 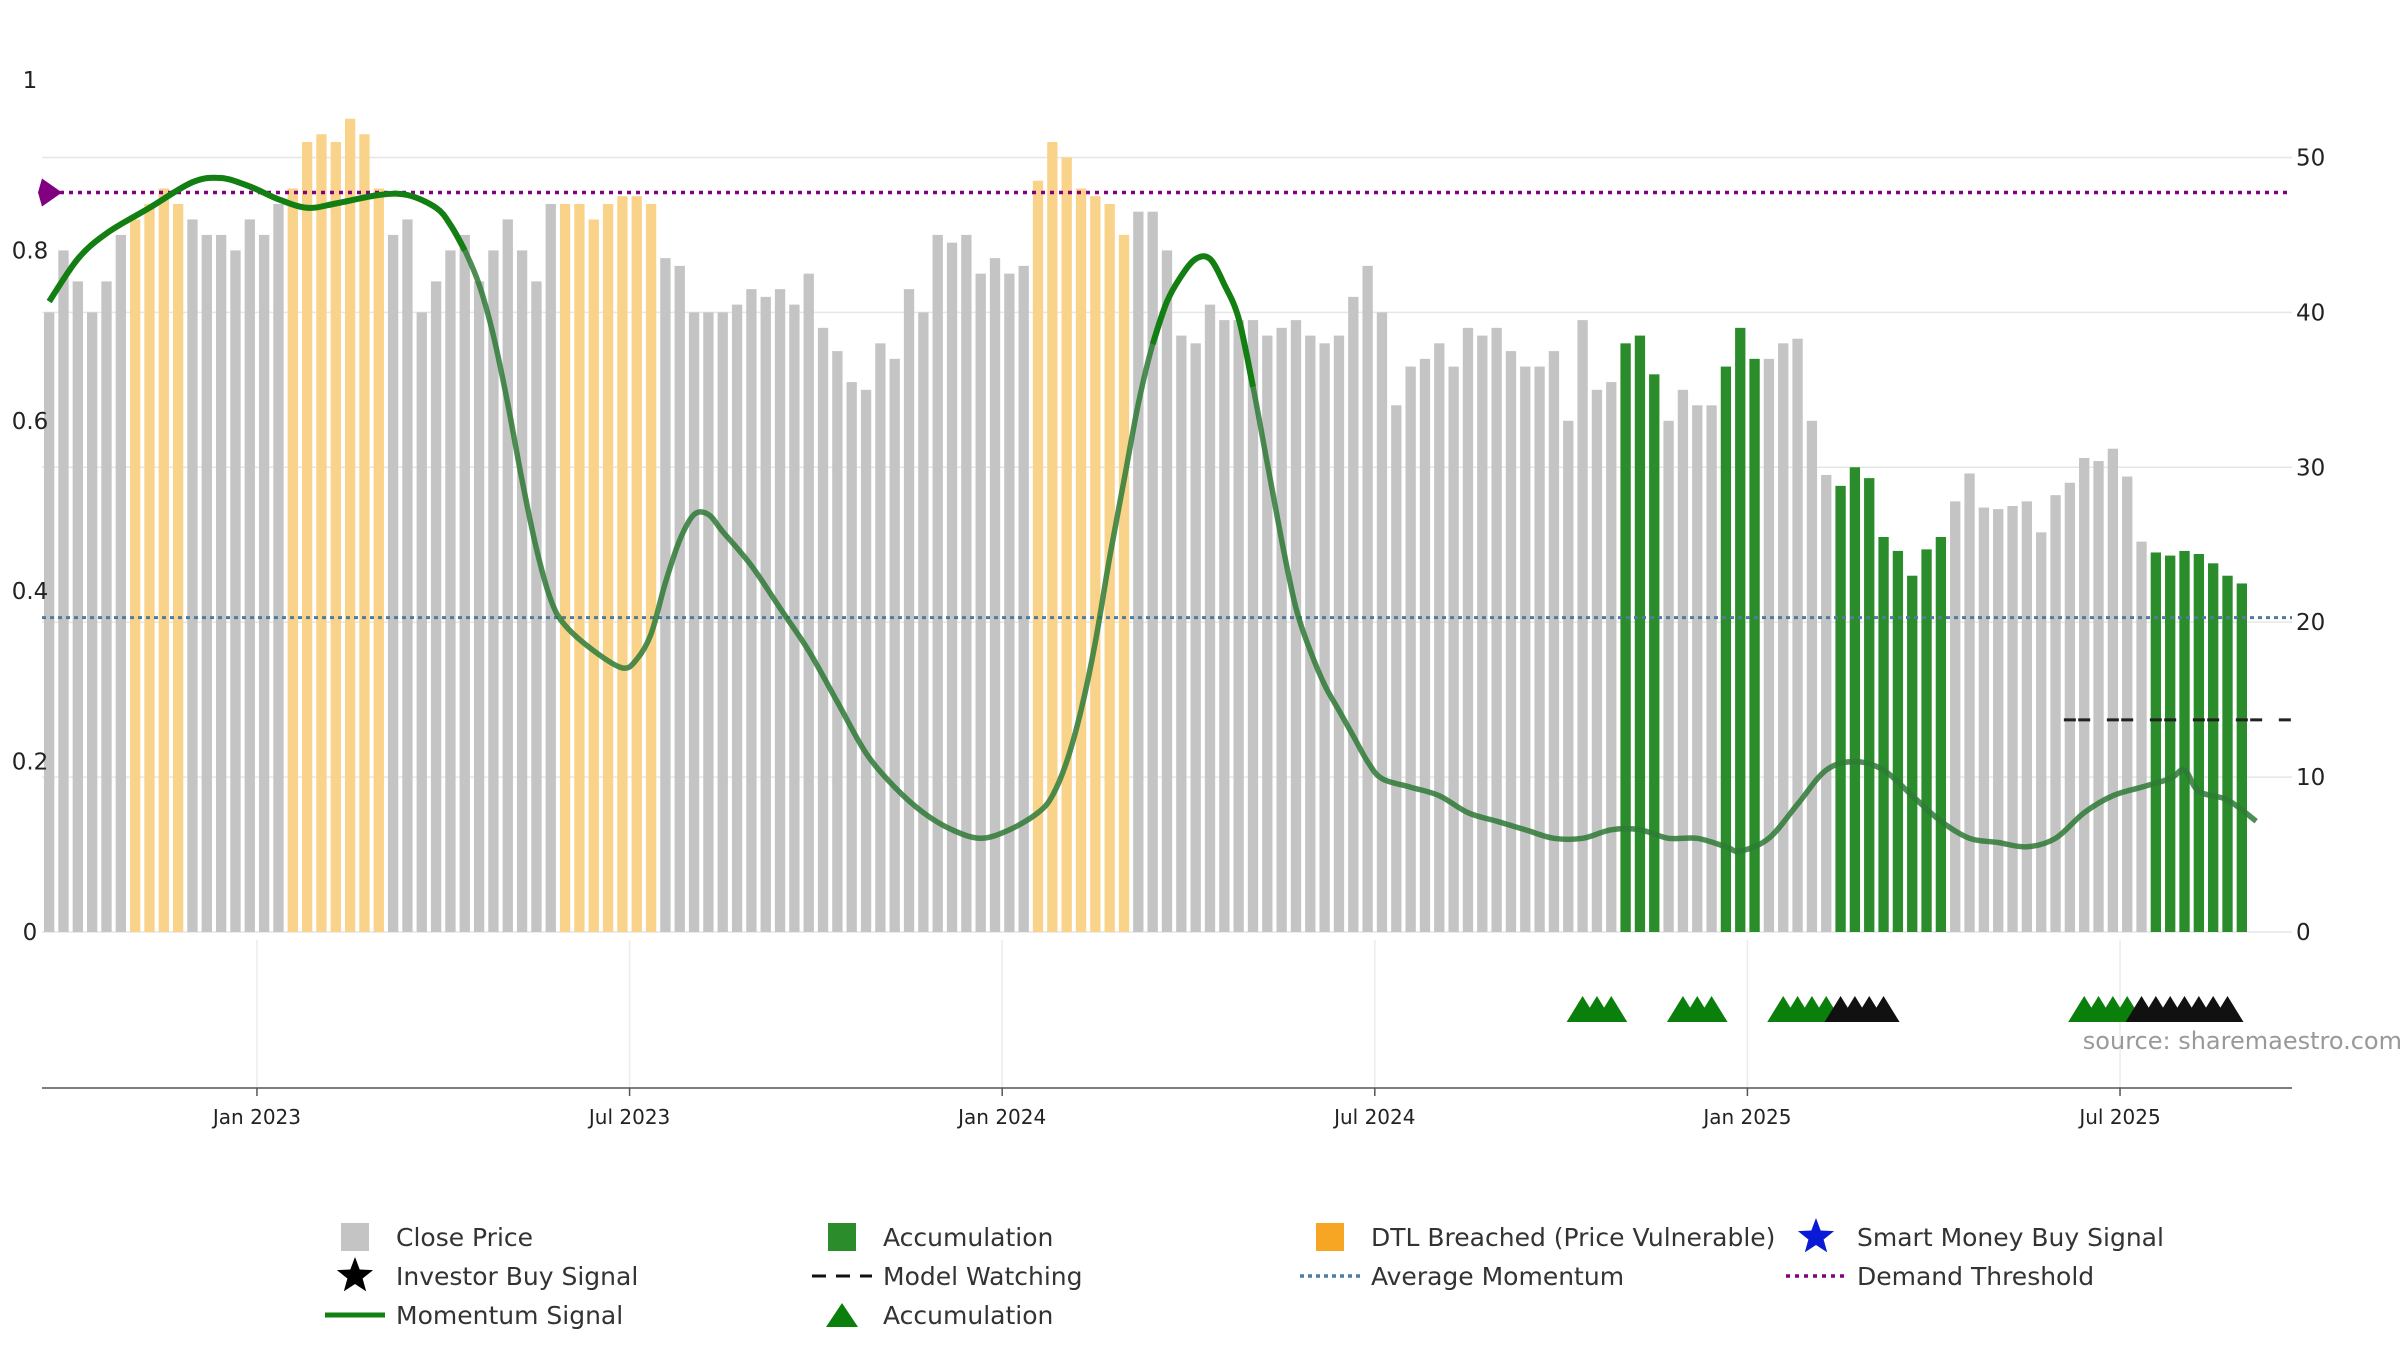 What do you see at coordinates (1462, 1276) in the screenshot?
I see `legend-item: Average Momentum` at bounding box center [1462, 1276].